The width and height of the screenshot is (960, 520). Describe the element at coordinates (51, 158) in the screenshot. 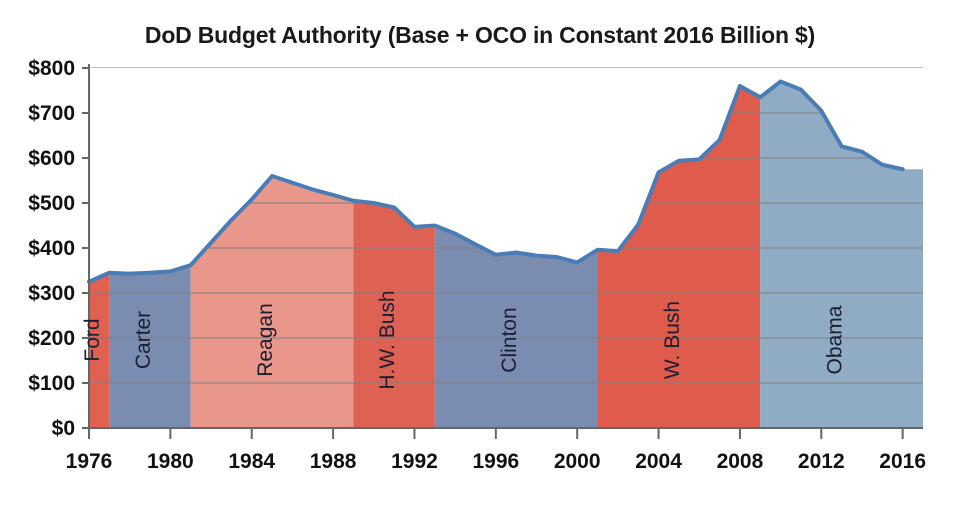

I see `y-axis-tick-label: $600` at that location.